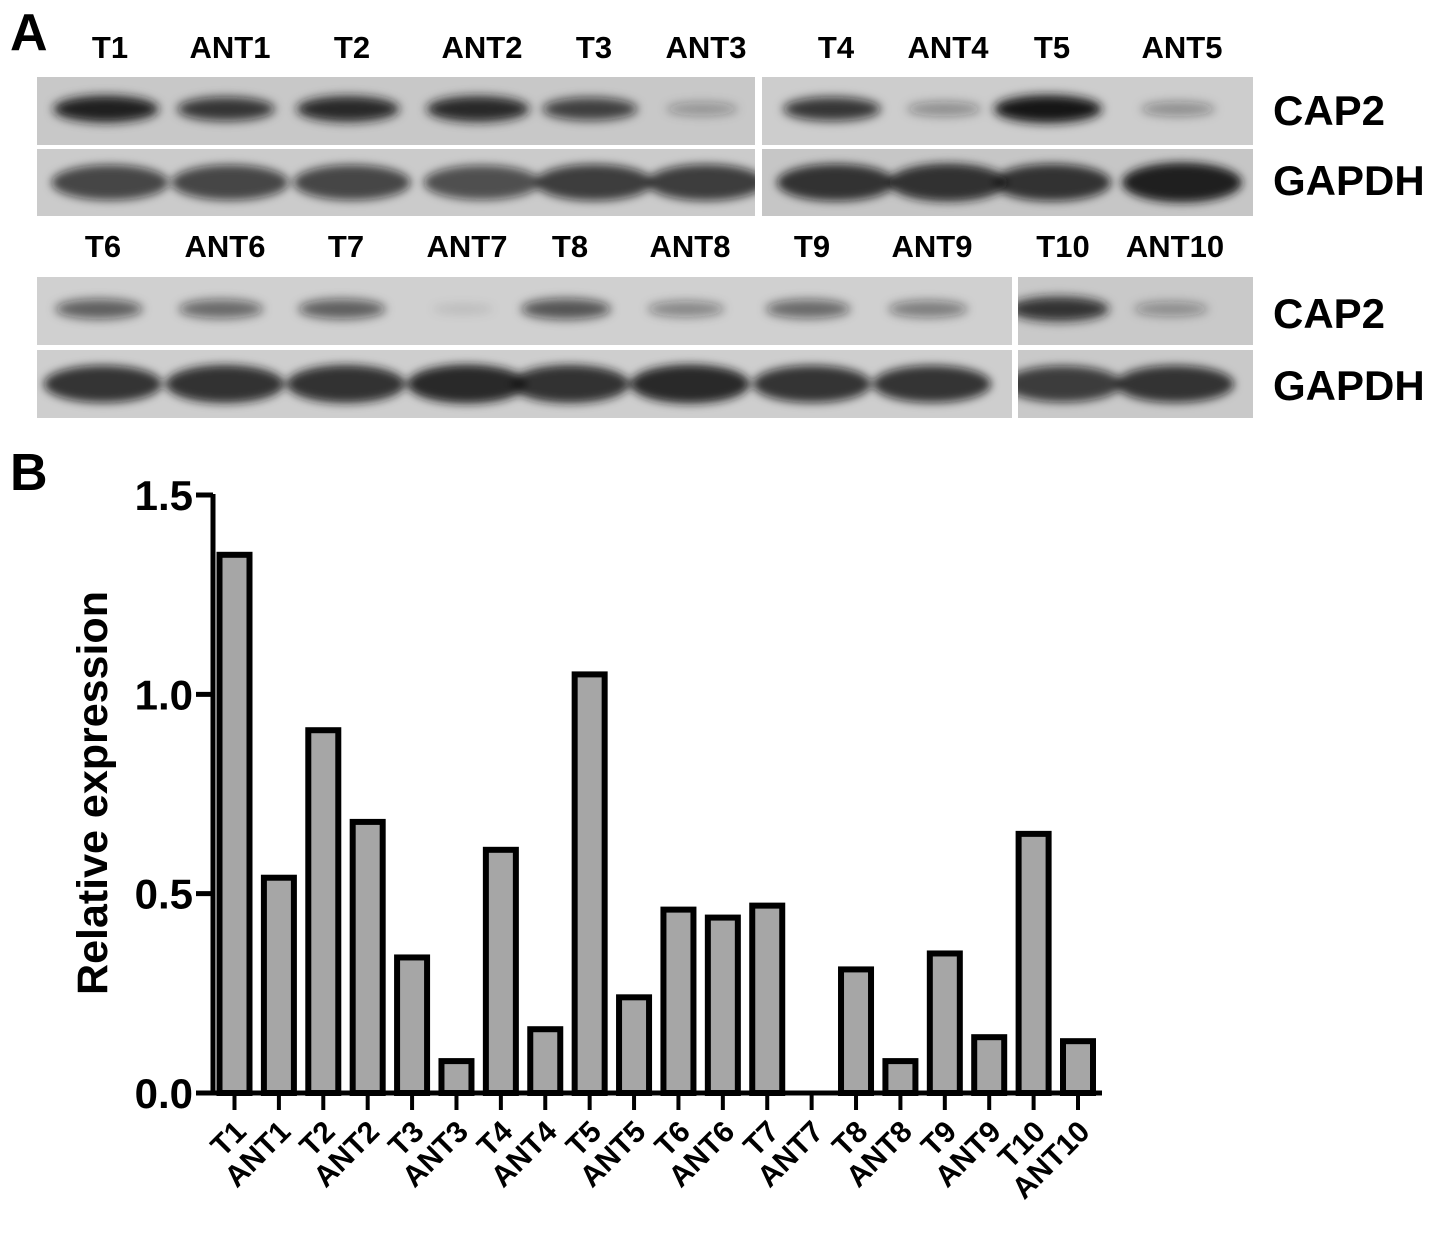 The image size is (1441, 1233). What do you see at coordinates (932, 246) in the screenshot?
I see `lane-label: ANT9` at bounding box center [932, 246].